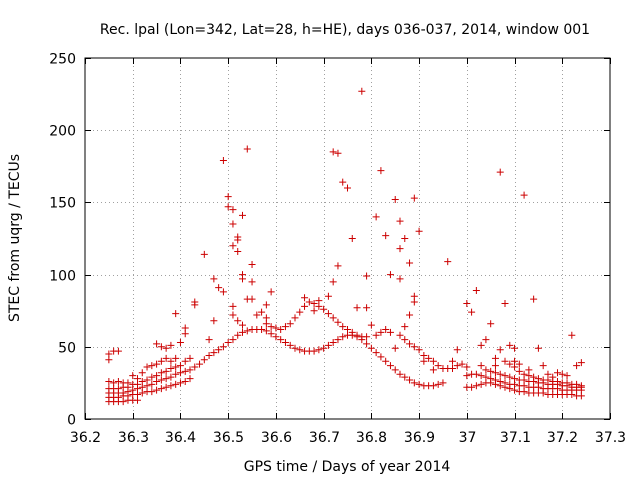 This screenshot has height=480, width=640. What do you see at coordinates (62, 277) in the screenshot?
I see `y-tick-label: 100` at bounding box center [62, 277].